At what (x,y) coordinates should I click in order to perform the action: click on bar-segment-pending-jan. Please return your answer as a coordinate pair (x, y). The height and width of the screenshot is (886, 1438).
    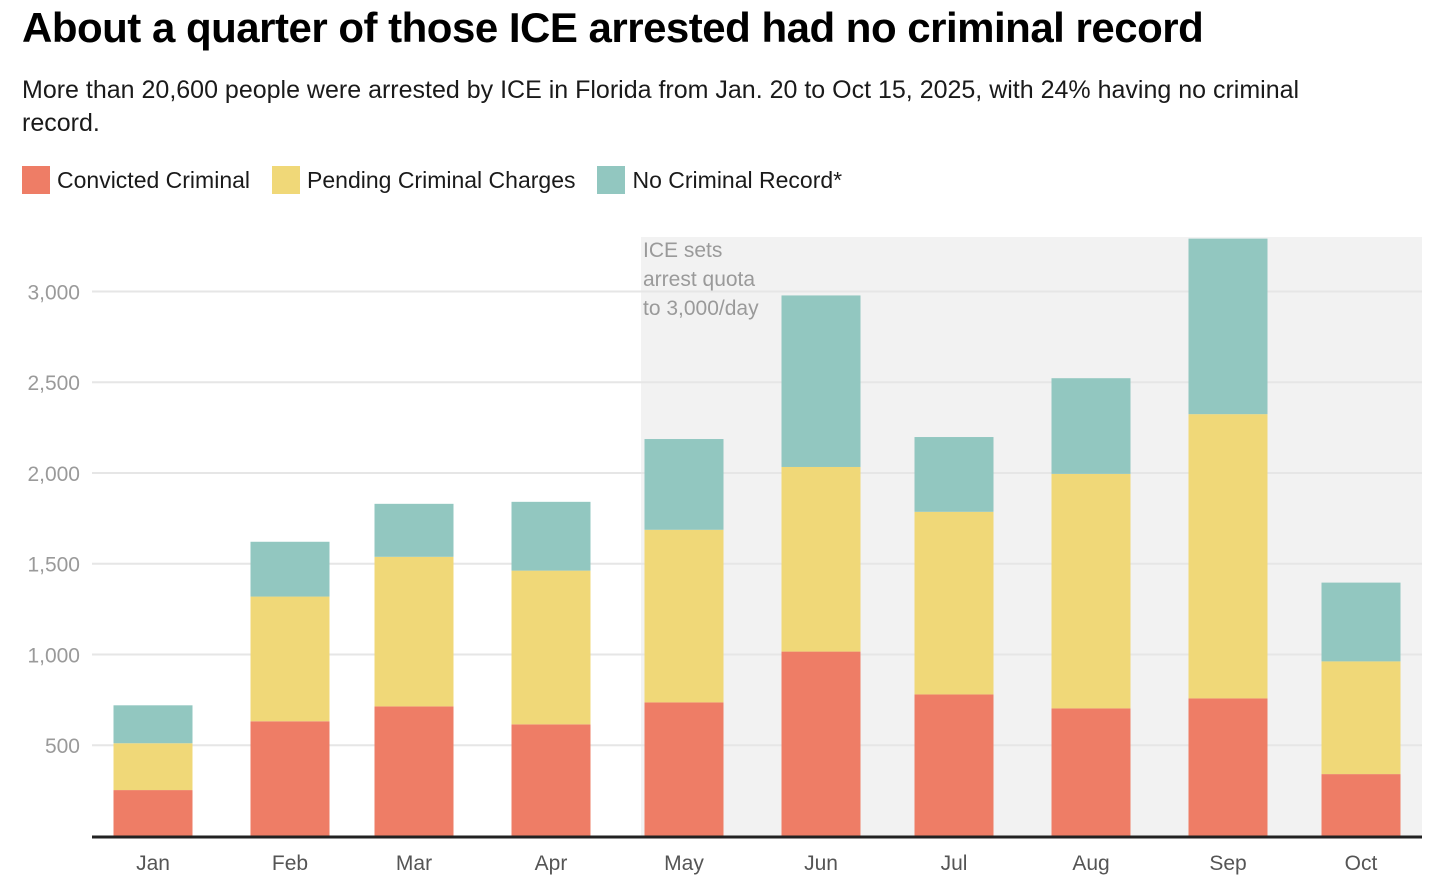
    Looking at the image, I should click on (153, 767).